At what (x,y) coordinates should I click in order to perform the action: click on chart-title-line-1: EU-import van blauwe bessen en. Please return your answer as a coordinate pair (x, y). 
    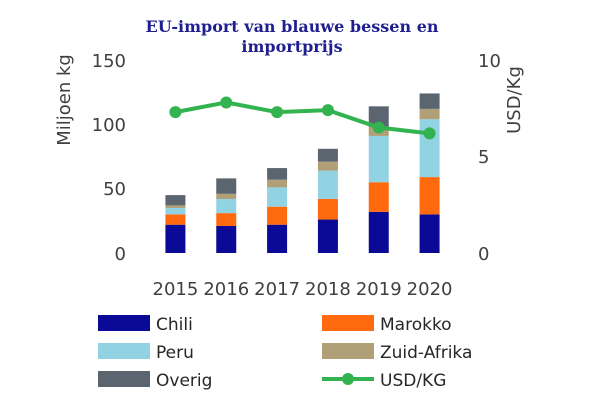
    Looking at the image, I should click on (292, 26).